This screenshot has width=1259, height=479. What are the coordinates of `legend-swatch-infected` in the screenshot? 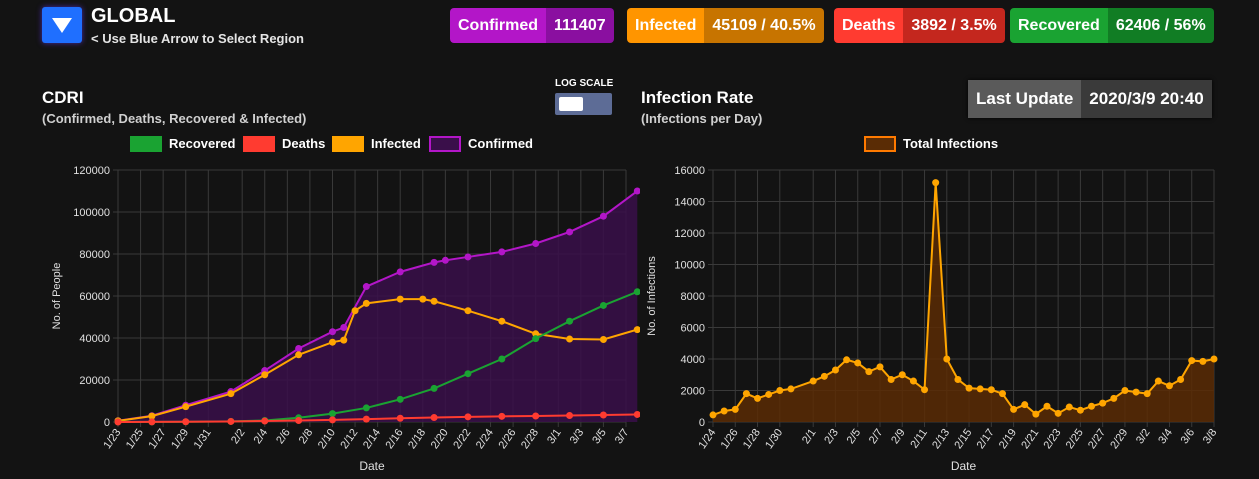 It's located at (348, 144).